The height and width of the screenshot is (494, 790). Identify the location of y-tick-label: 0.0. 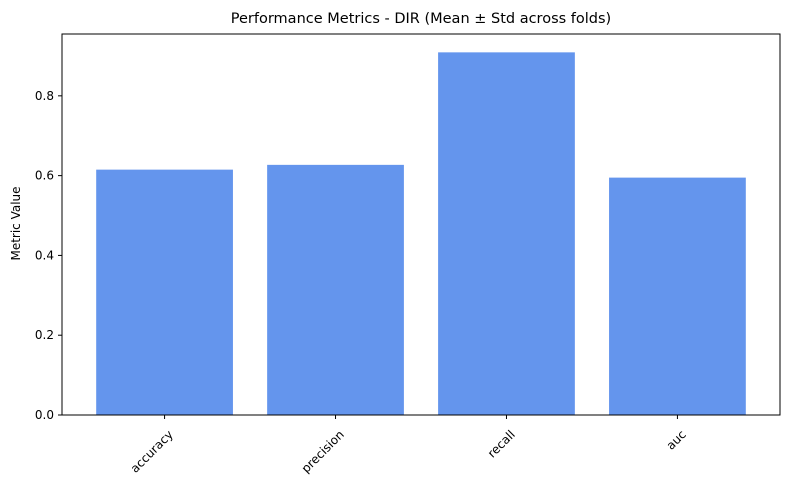
(44, 415).